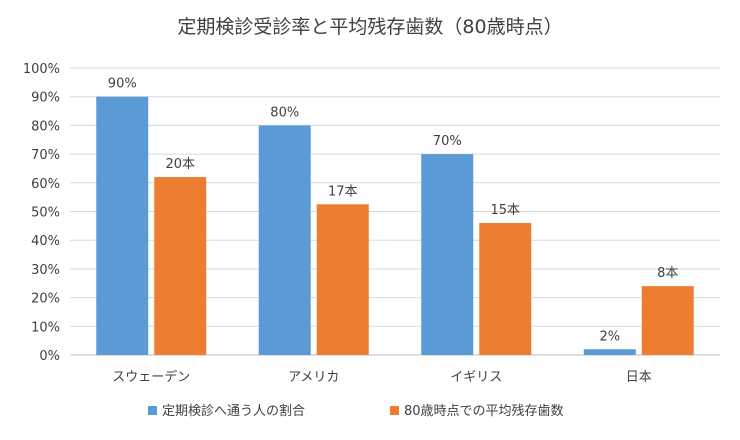 The width and height of the screenshot is (740, 440). What do you see at coordinates (313, 377) in the screenshot?
I see `category-label: アメリカ` at bounding box center [313, 377].